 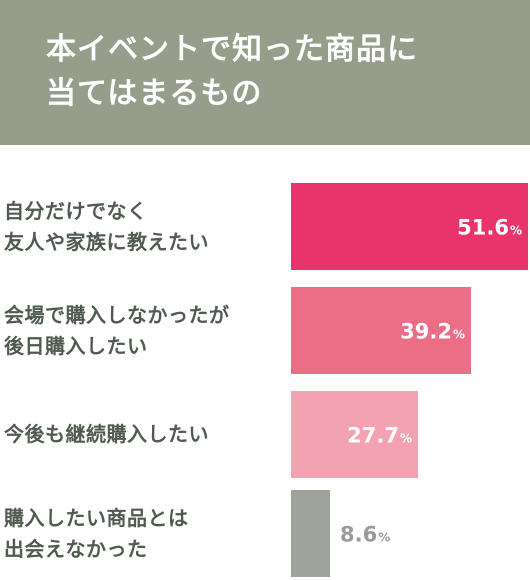 I want to click on category-label-1-line-2: 友人や家族に教えたい, so click(x=106, y=242).